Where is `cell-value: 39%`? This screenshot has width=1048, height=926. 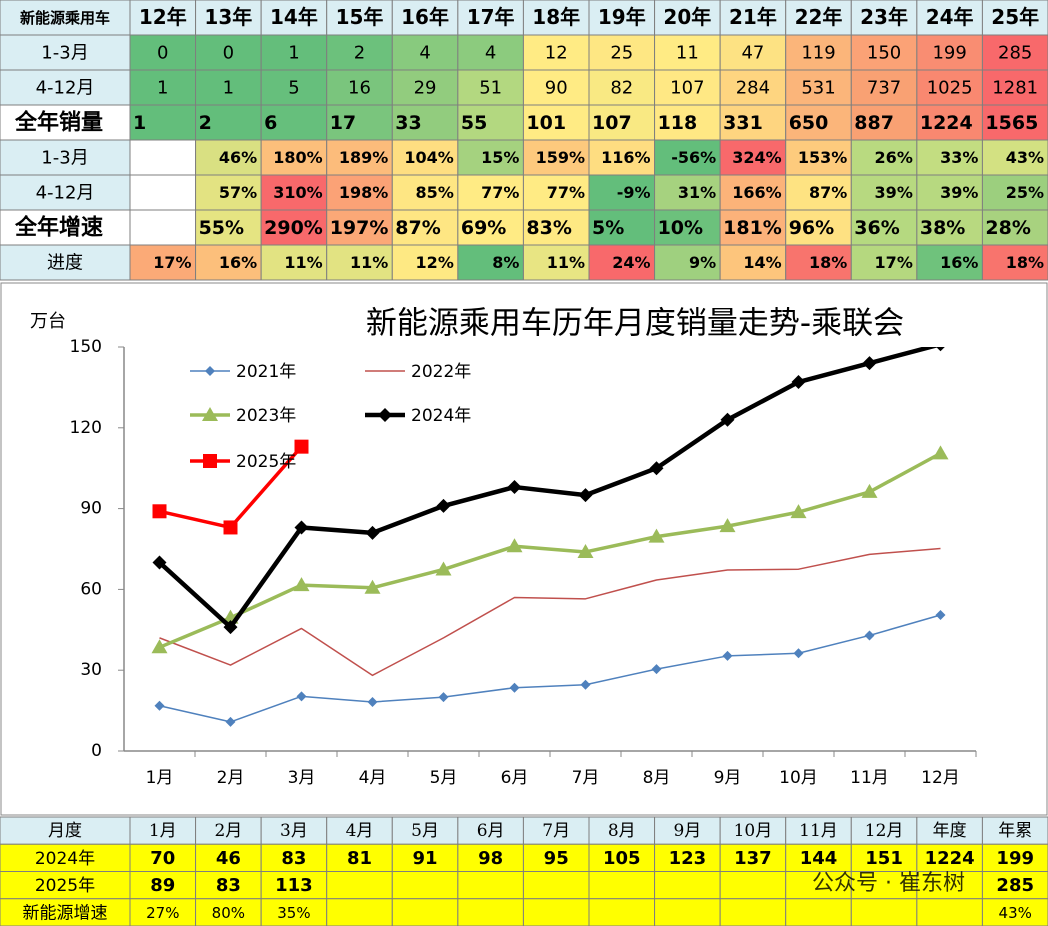 cell-value: 39% is located at coordinates (894, 192).